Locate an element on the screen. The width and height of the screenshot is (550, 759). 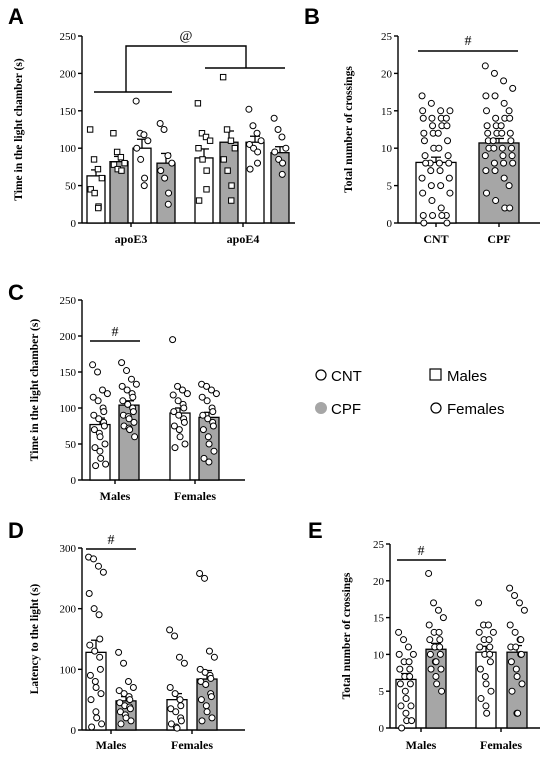
legend-cpf-marker is located at coordinates (321, 408).